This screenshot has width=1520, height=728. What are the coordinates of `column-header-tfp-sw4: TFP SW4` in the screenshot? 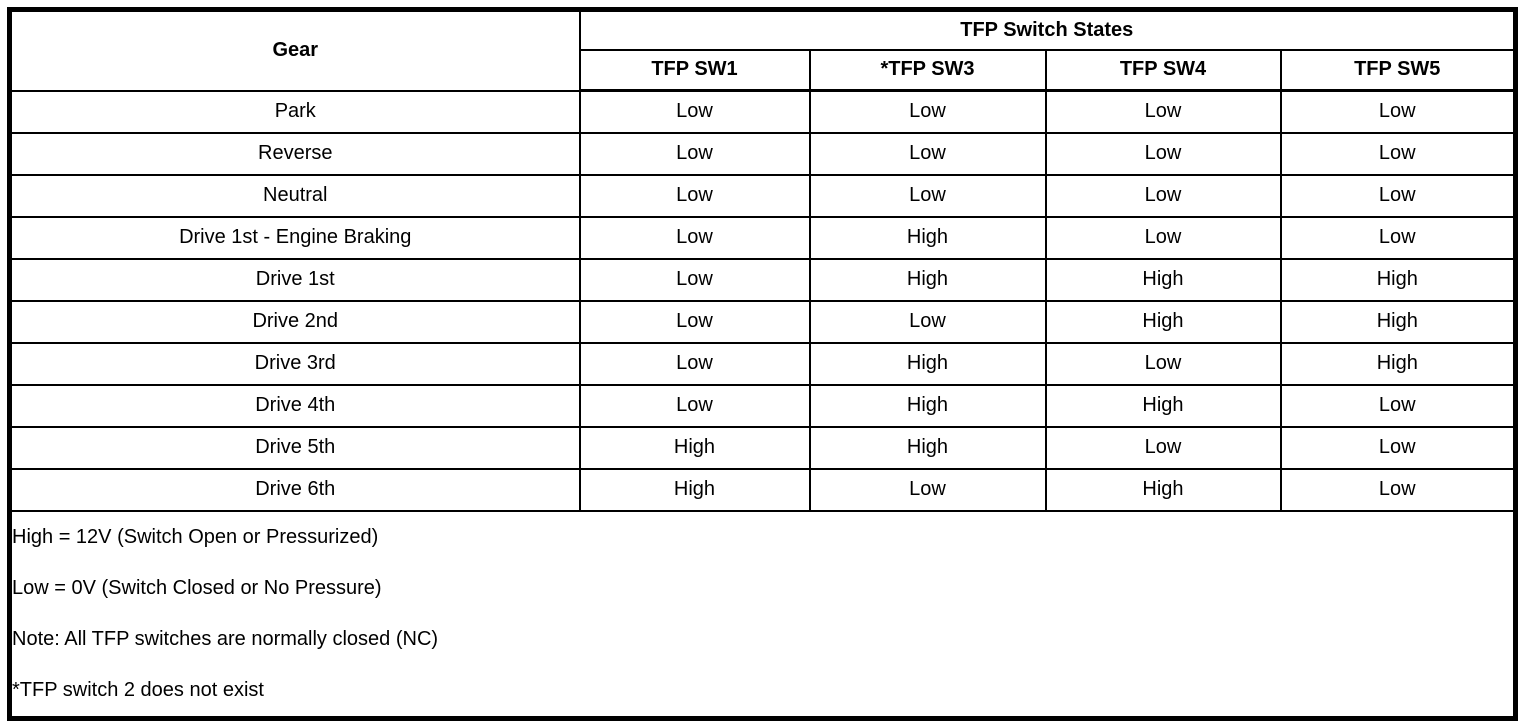 It's located at (1163, 70).